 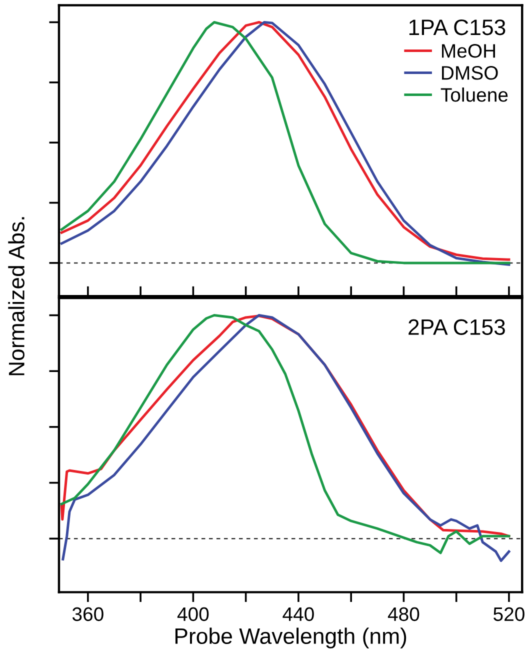 What do you see at coordinates (456, 327) in the screenshot?
I see `annotation: 2PA C153` at bounding box center [456, 327].